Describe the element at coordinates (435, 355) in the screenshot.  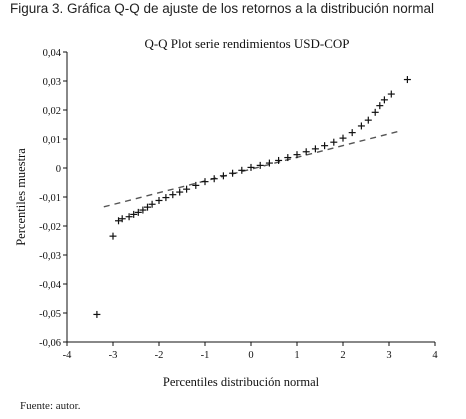
I see `x-tick-label: 4` at that location.